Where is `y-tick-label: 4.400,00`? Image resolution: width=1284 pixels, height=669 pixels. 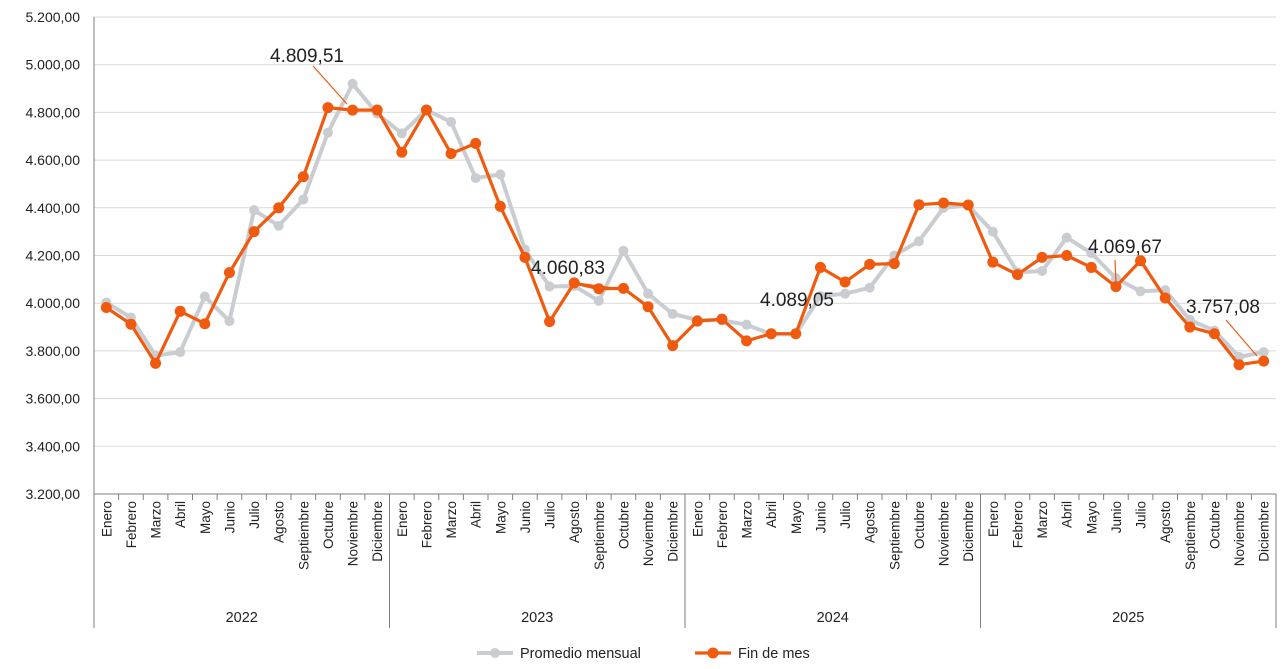 y-tick-label: 4.400,00 is located at coordinates (53, 208).